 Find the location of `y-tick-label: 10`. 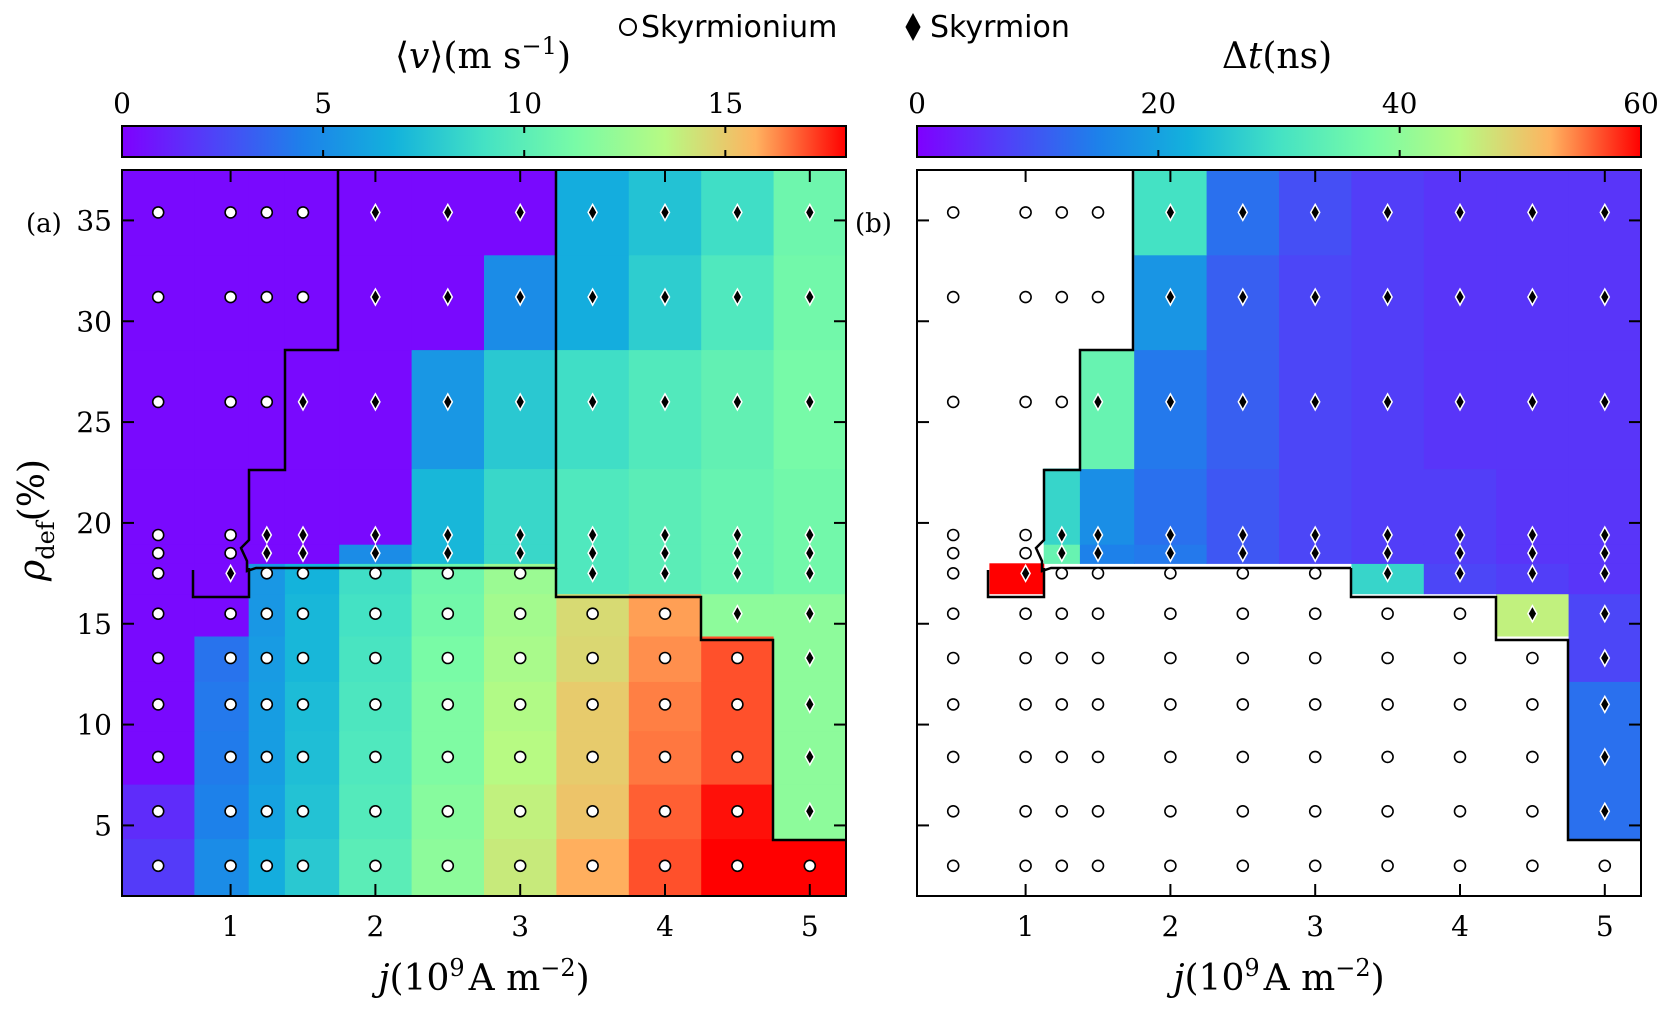

y-tick-label: 10 is located at coordinates (94, 725).